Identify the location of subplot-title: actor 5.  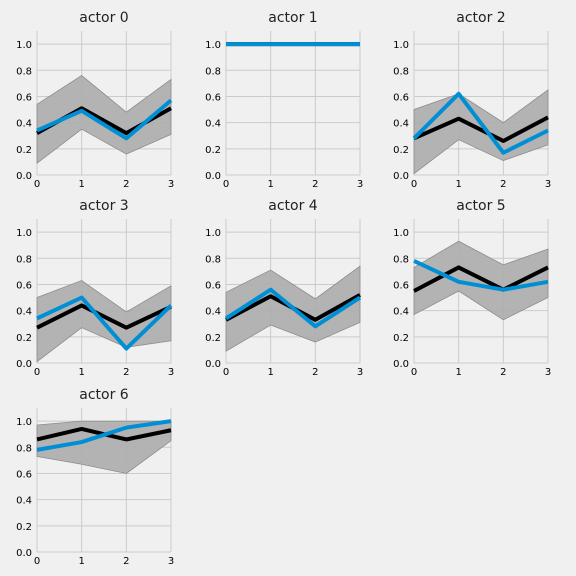
(480, 206).